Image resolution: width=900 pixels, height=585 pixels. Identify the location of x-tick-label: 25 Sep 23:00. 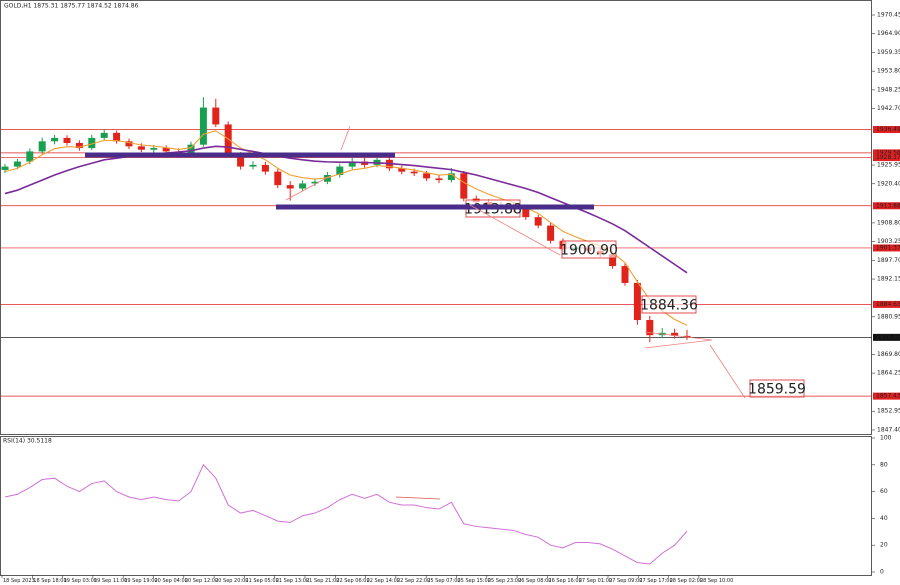
(504, 581).